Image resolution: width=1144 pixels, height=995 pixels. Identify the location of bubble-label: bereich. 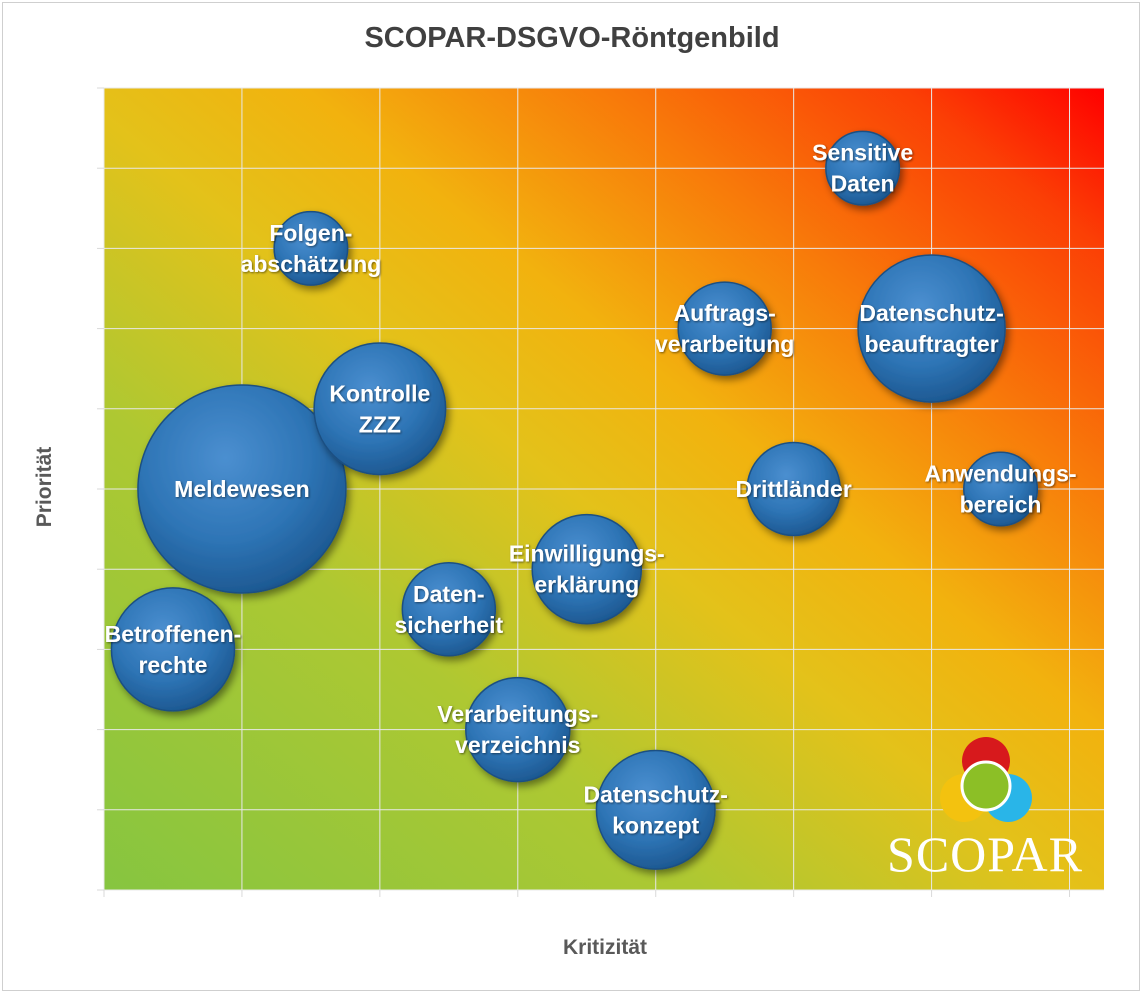
(1001, 505).